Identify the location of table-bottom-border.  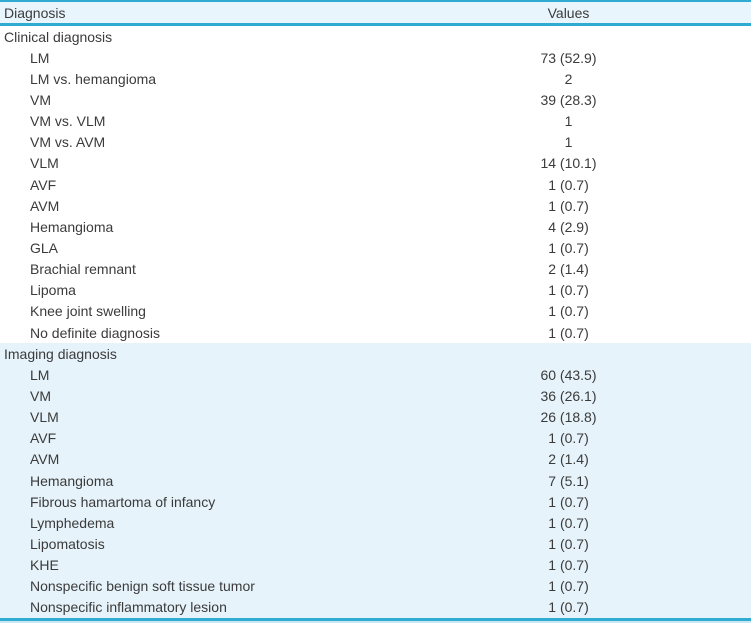
(375, 619).